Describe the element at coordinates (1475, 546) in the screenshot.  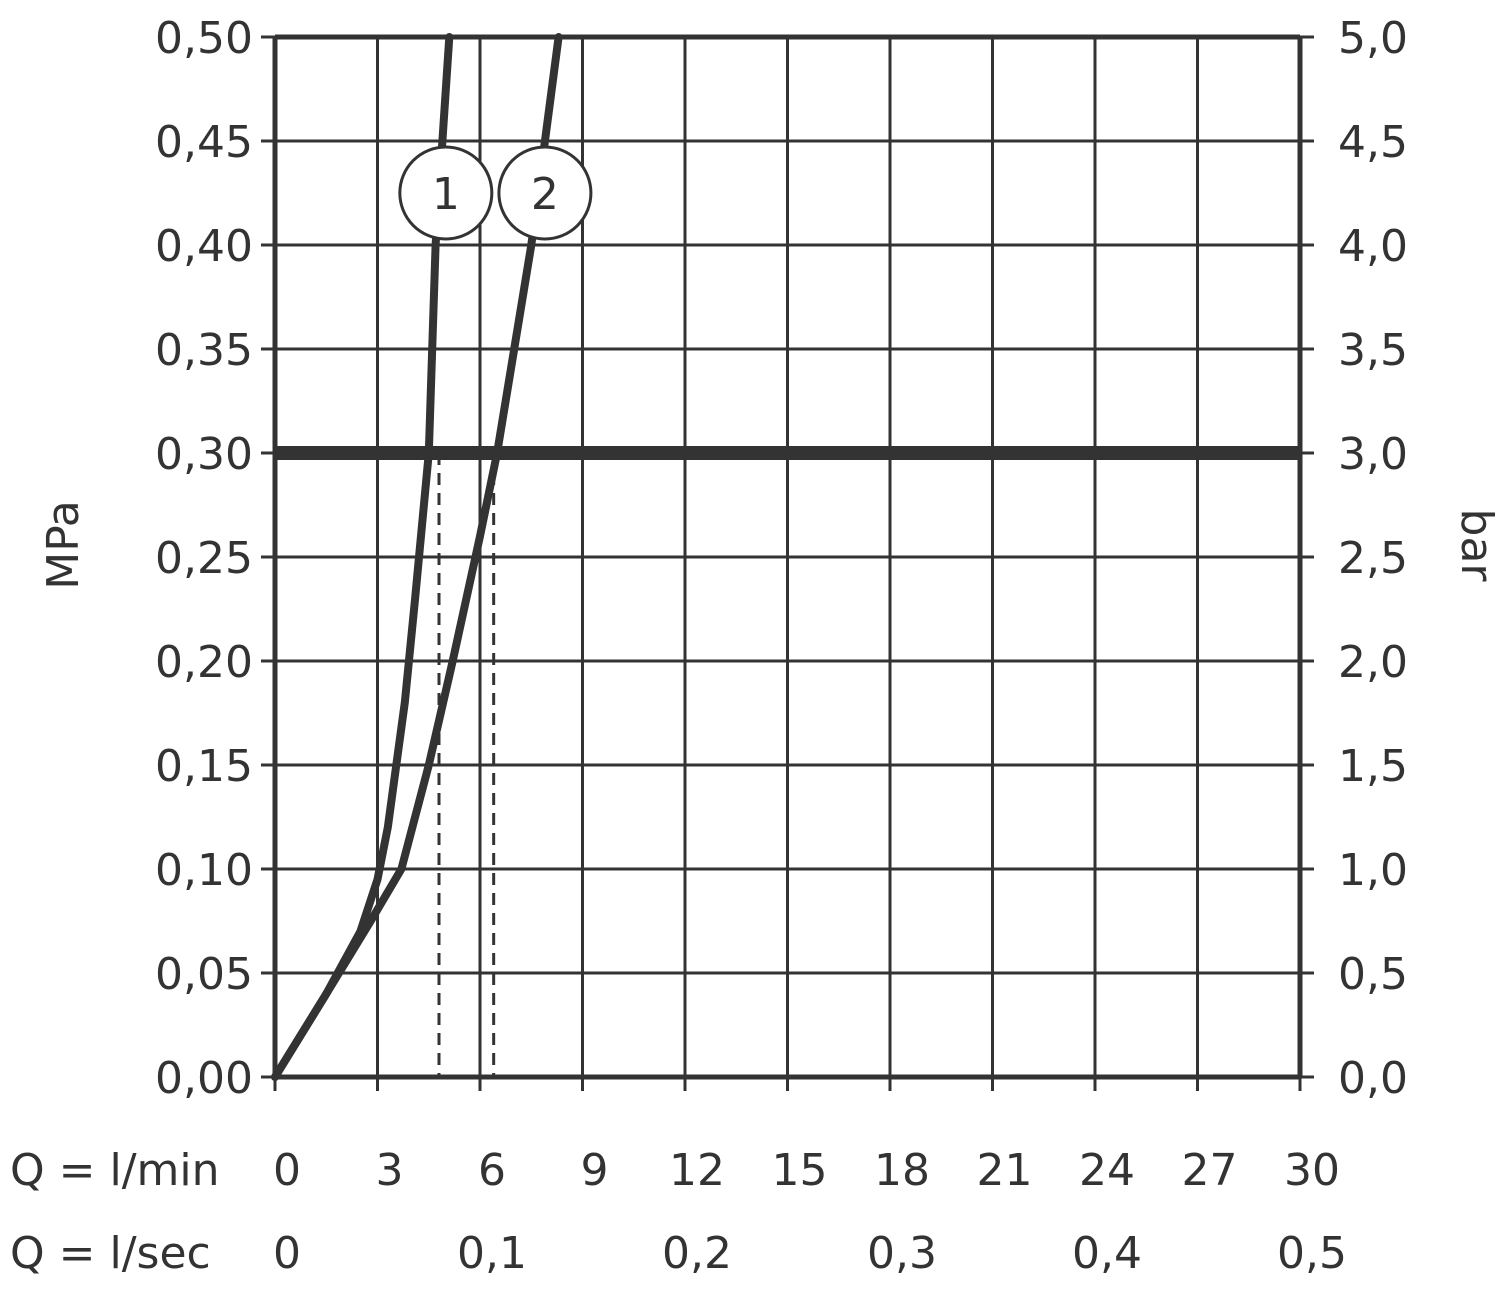
I see `y-right-axis-title: bar` at that location.